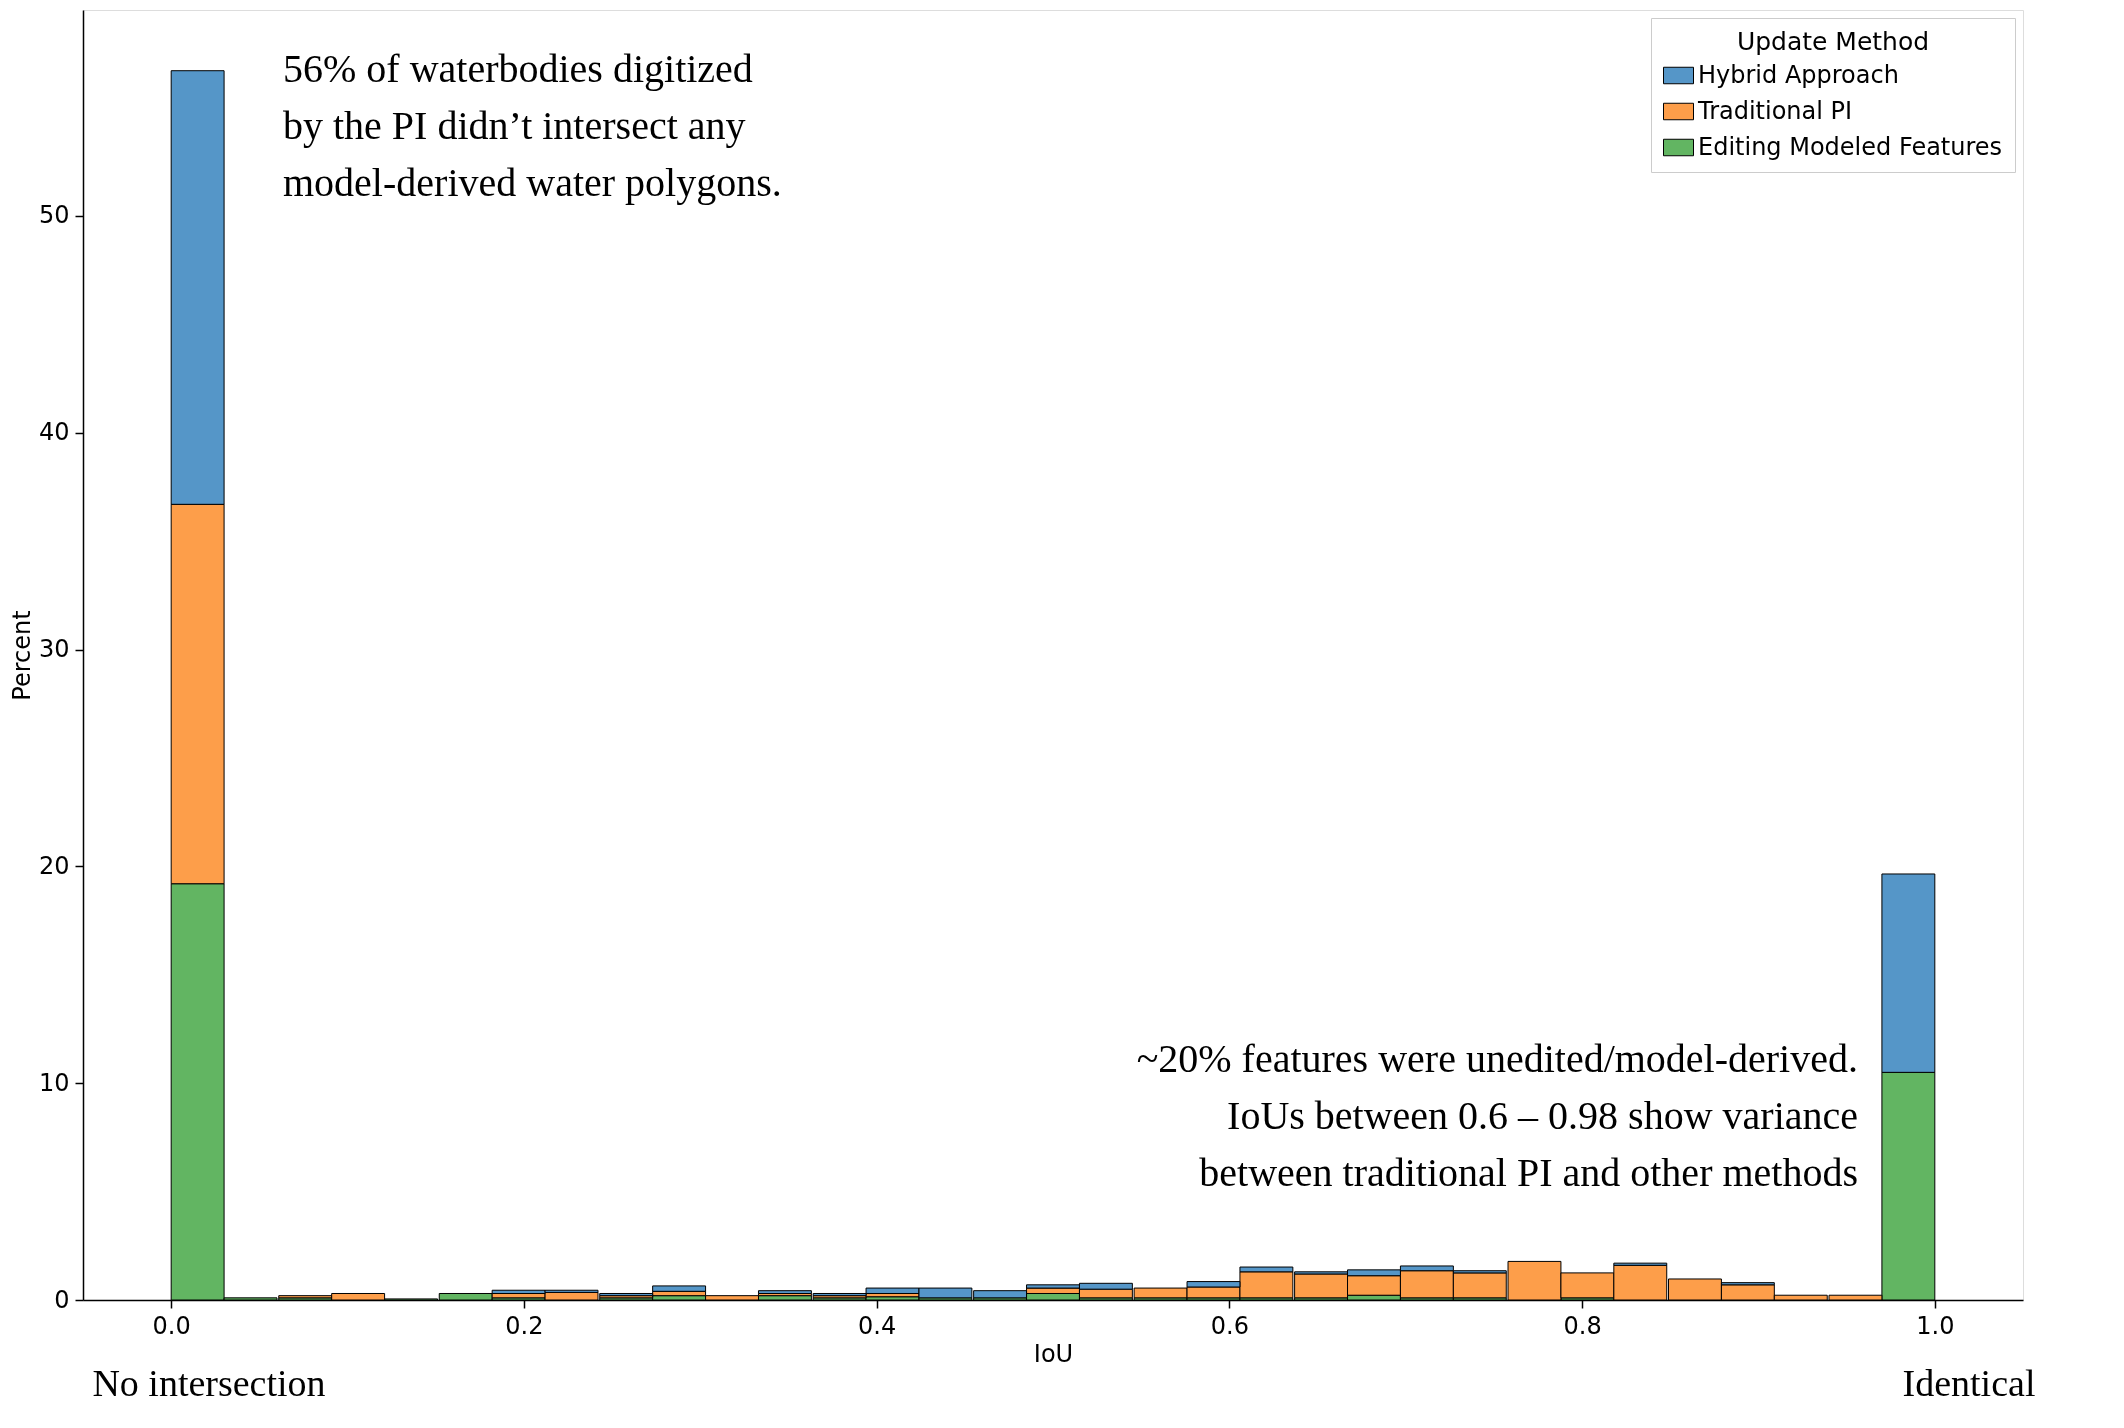  Describe the element at coordinates (54, 432) in the screenshot. I see `y-tick-label: 40` at that location.